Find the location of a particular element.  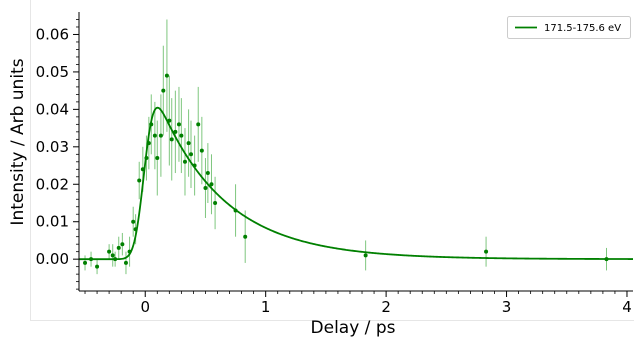

y-tick-label: 0.00 is located at coordinates (52, 259).